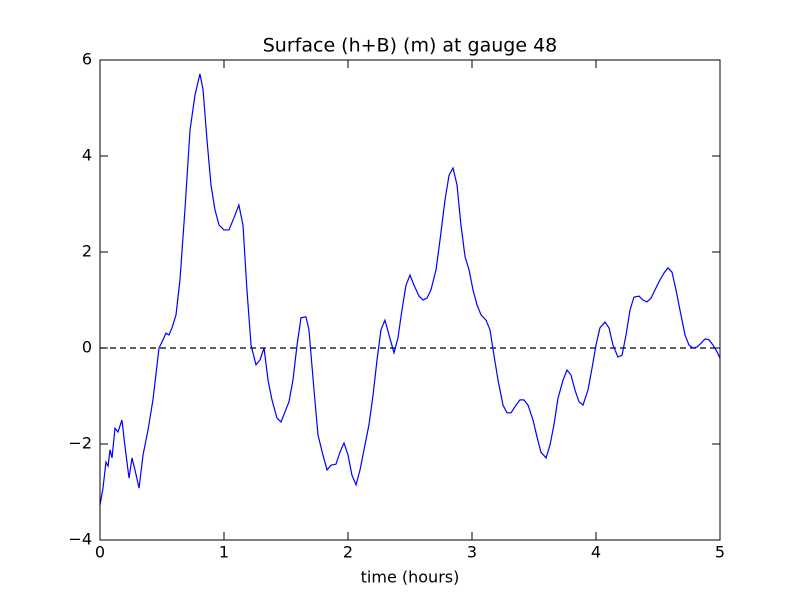 The width and height of the screenshot is (800, 604). I want to click on y-tick-label: 0, so click(87, 347).